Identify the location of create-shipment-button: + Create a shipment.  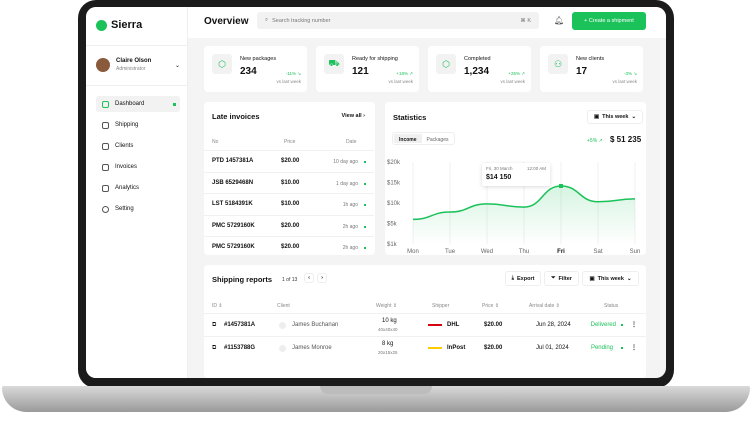
(609, 21).